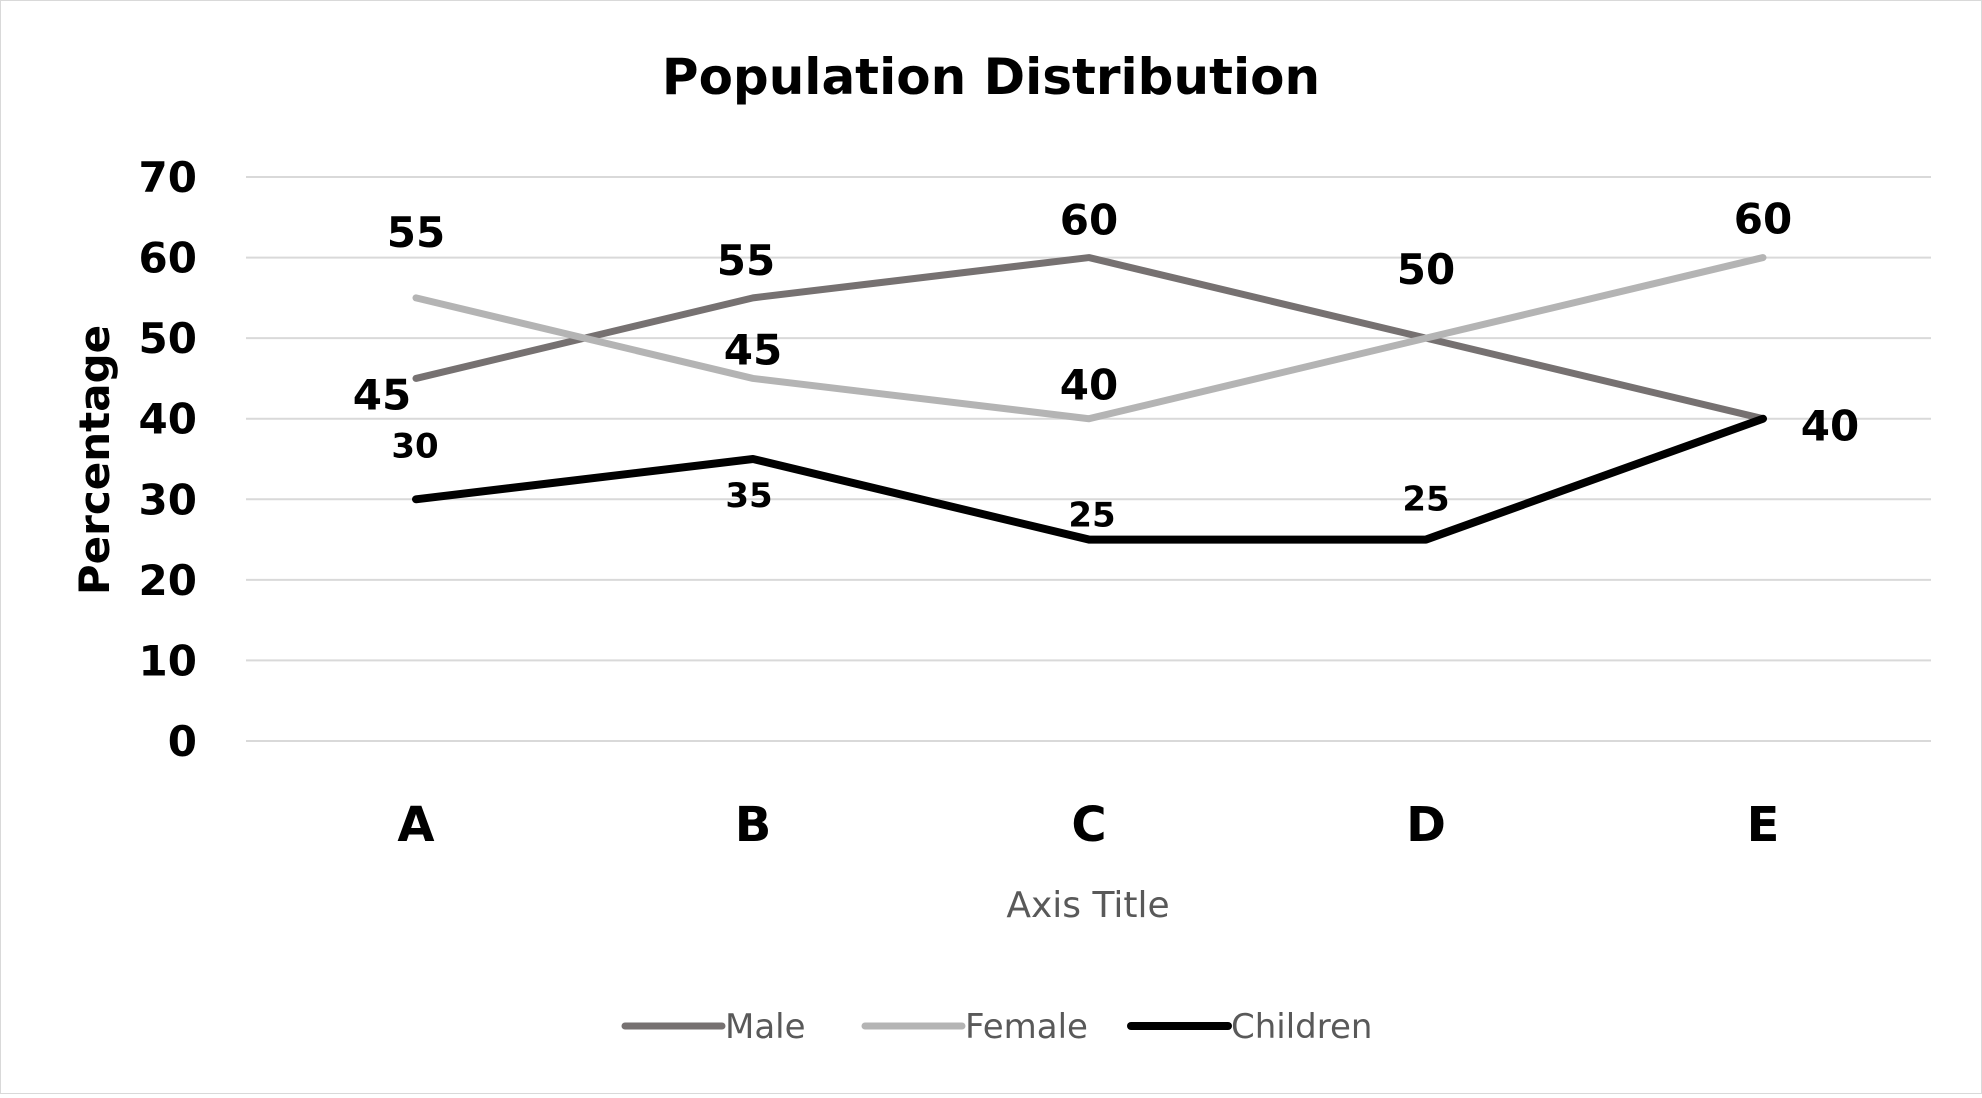 This screenshot has width=1982, height=1098. Describe the element at coordinates (168, 177) in the screenshot. I see `y-tick-label: 70` at that location.